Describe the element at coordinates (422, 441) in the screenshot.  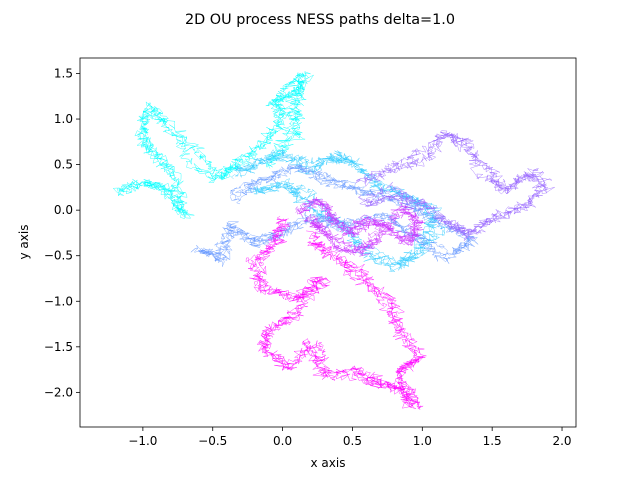
I see `x-tick-label: 1.0` at that location.